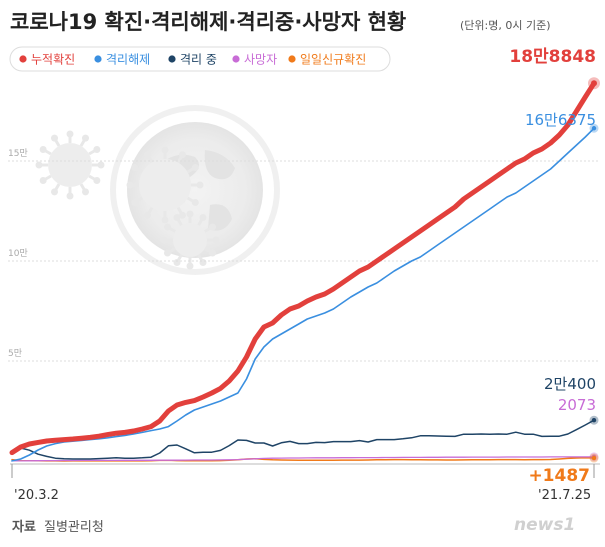  Describe the element at coordinates (292, 59) in the screenshot. I see `legend-swatch-daily-new` at that location.